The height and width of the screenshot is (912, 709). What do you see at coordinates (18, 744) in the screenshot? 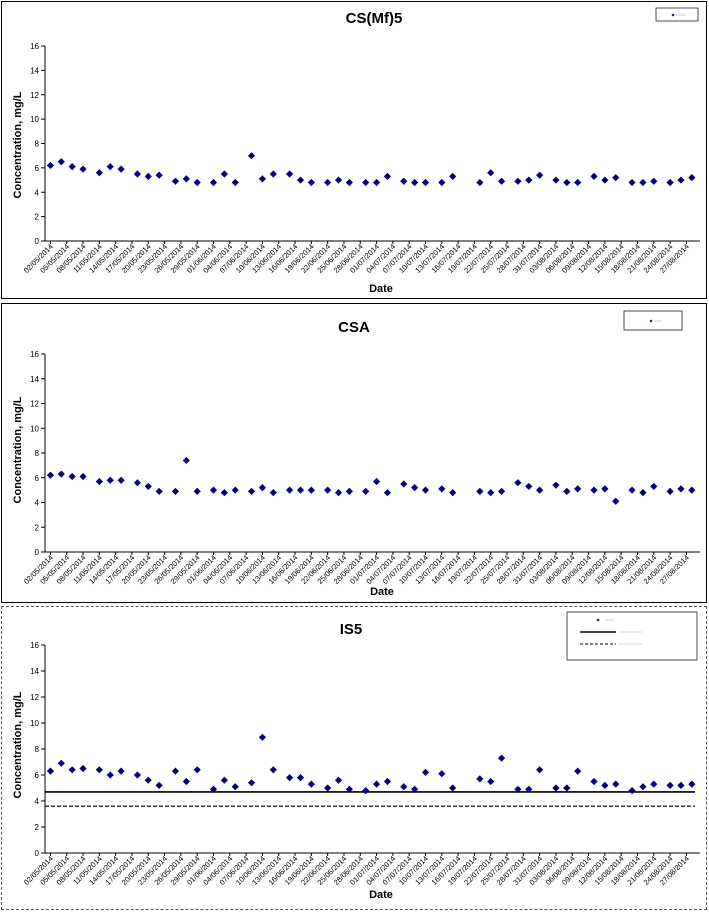
I see `y-axis-title: Concentration, mg/L` at bounding box center [18, 744].